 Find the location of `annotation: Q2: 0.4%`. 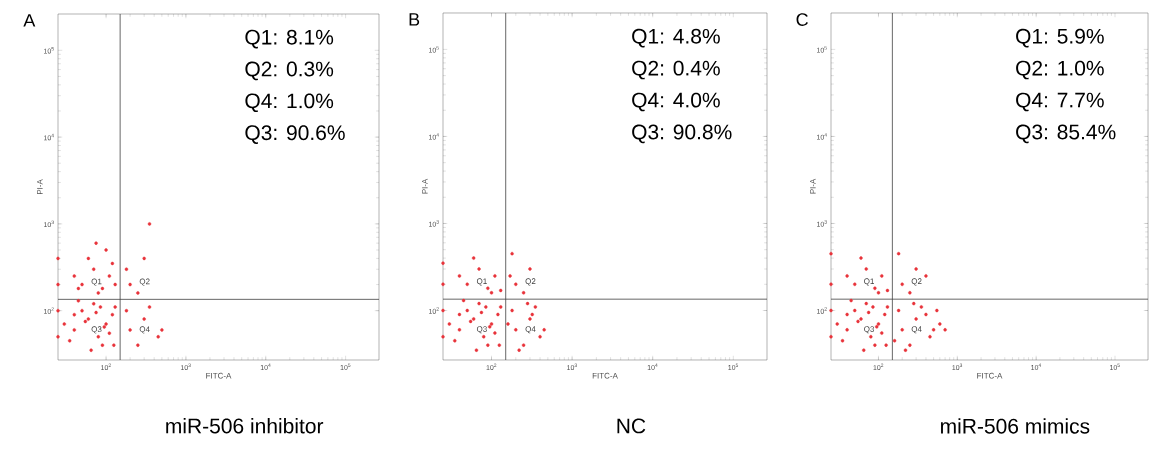

annotation: Q2: 0.4% is located at coordinates (676, 70).